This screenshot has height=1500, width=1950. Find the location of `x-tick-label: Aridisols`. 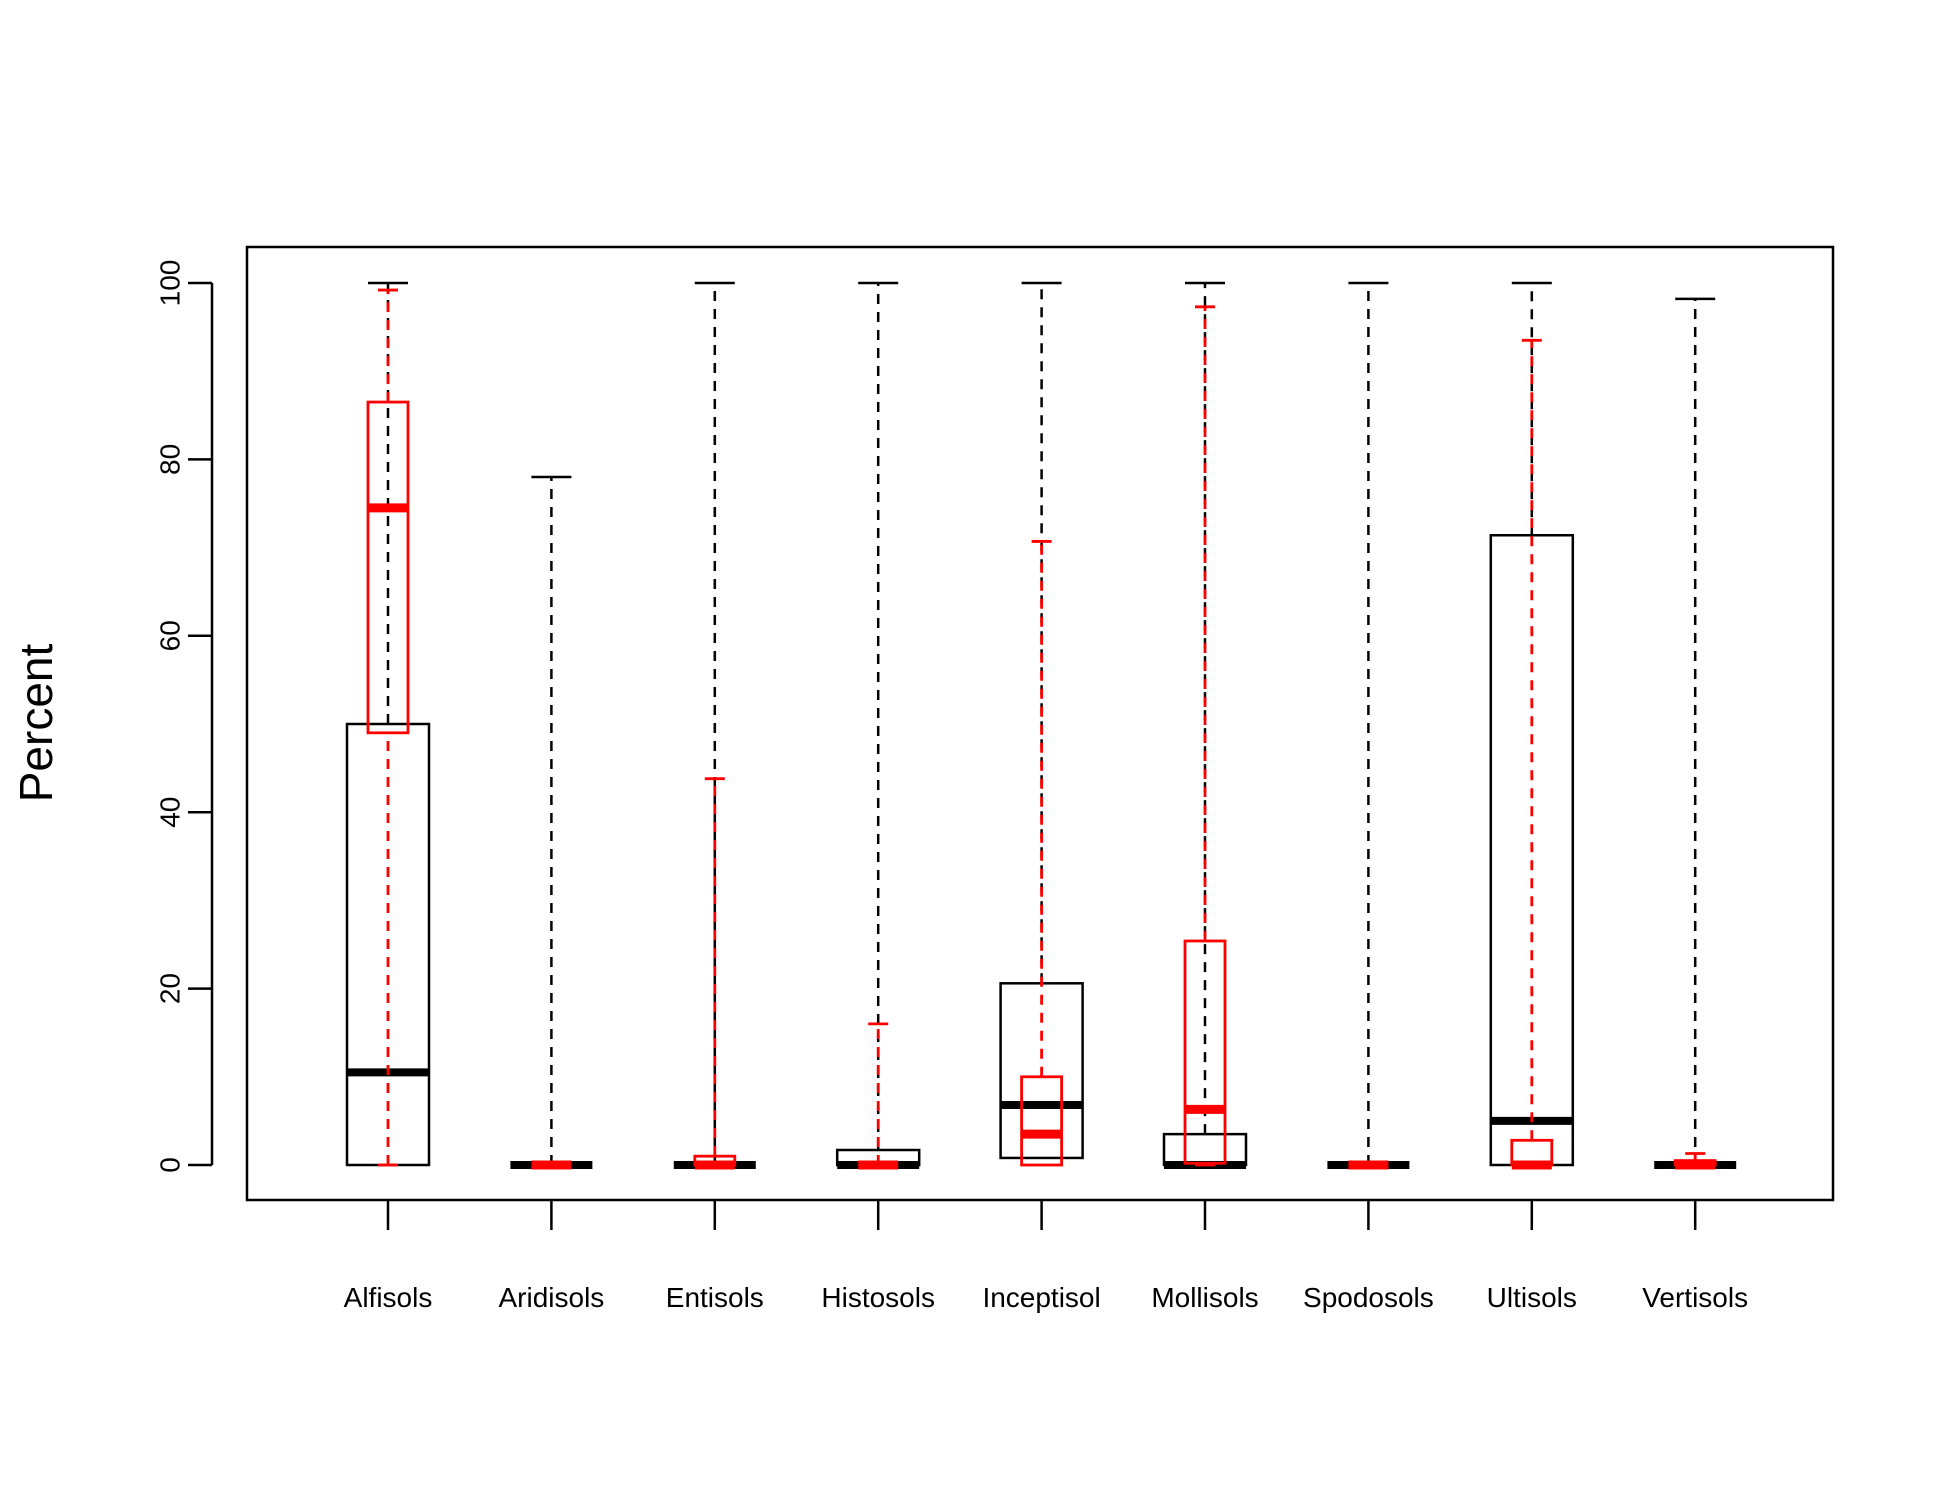

x-tick-label: Aridisols is located at coordinates (551, 1297).